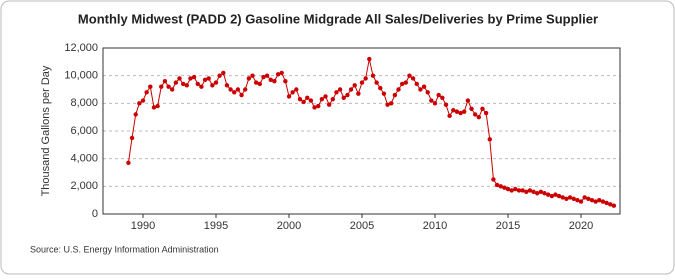 The image size is (675, 280). Describe the element at coordinates (81, 76) in the screenshot. I see `y-tick-label: 10,000` at that location.